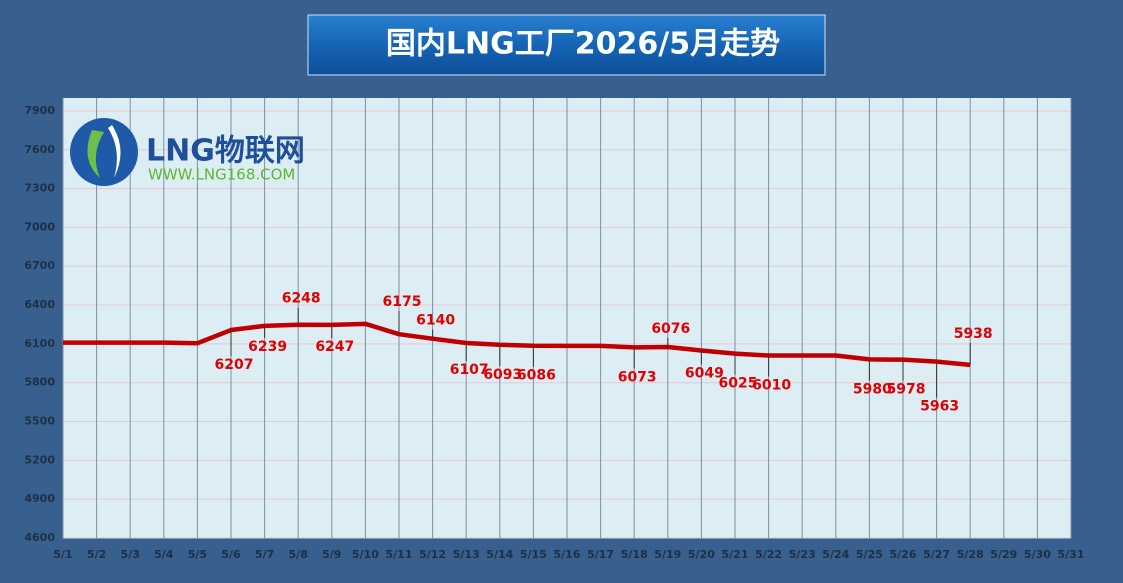 Image resolution: width=1123 pixels, height=583 pixels. What do you see at coordinates (970, 554) in the screenshot?
I see `x-tick-label: 5/28` at bounding box center [970, 554].